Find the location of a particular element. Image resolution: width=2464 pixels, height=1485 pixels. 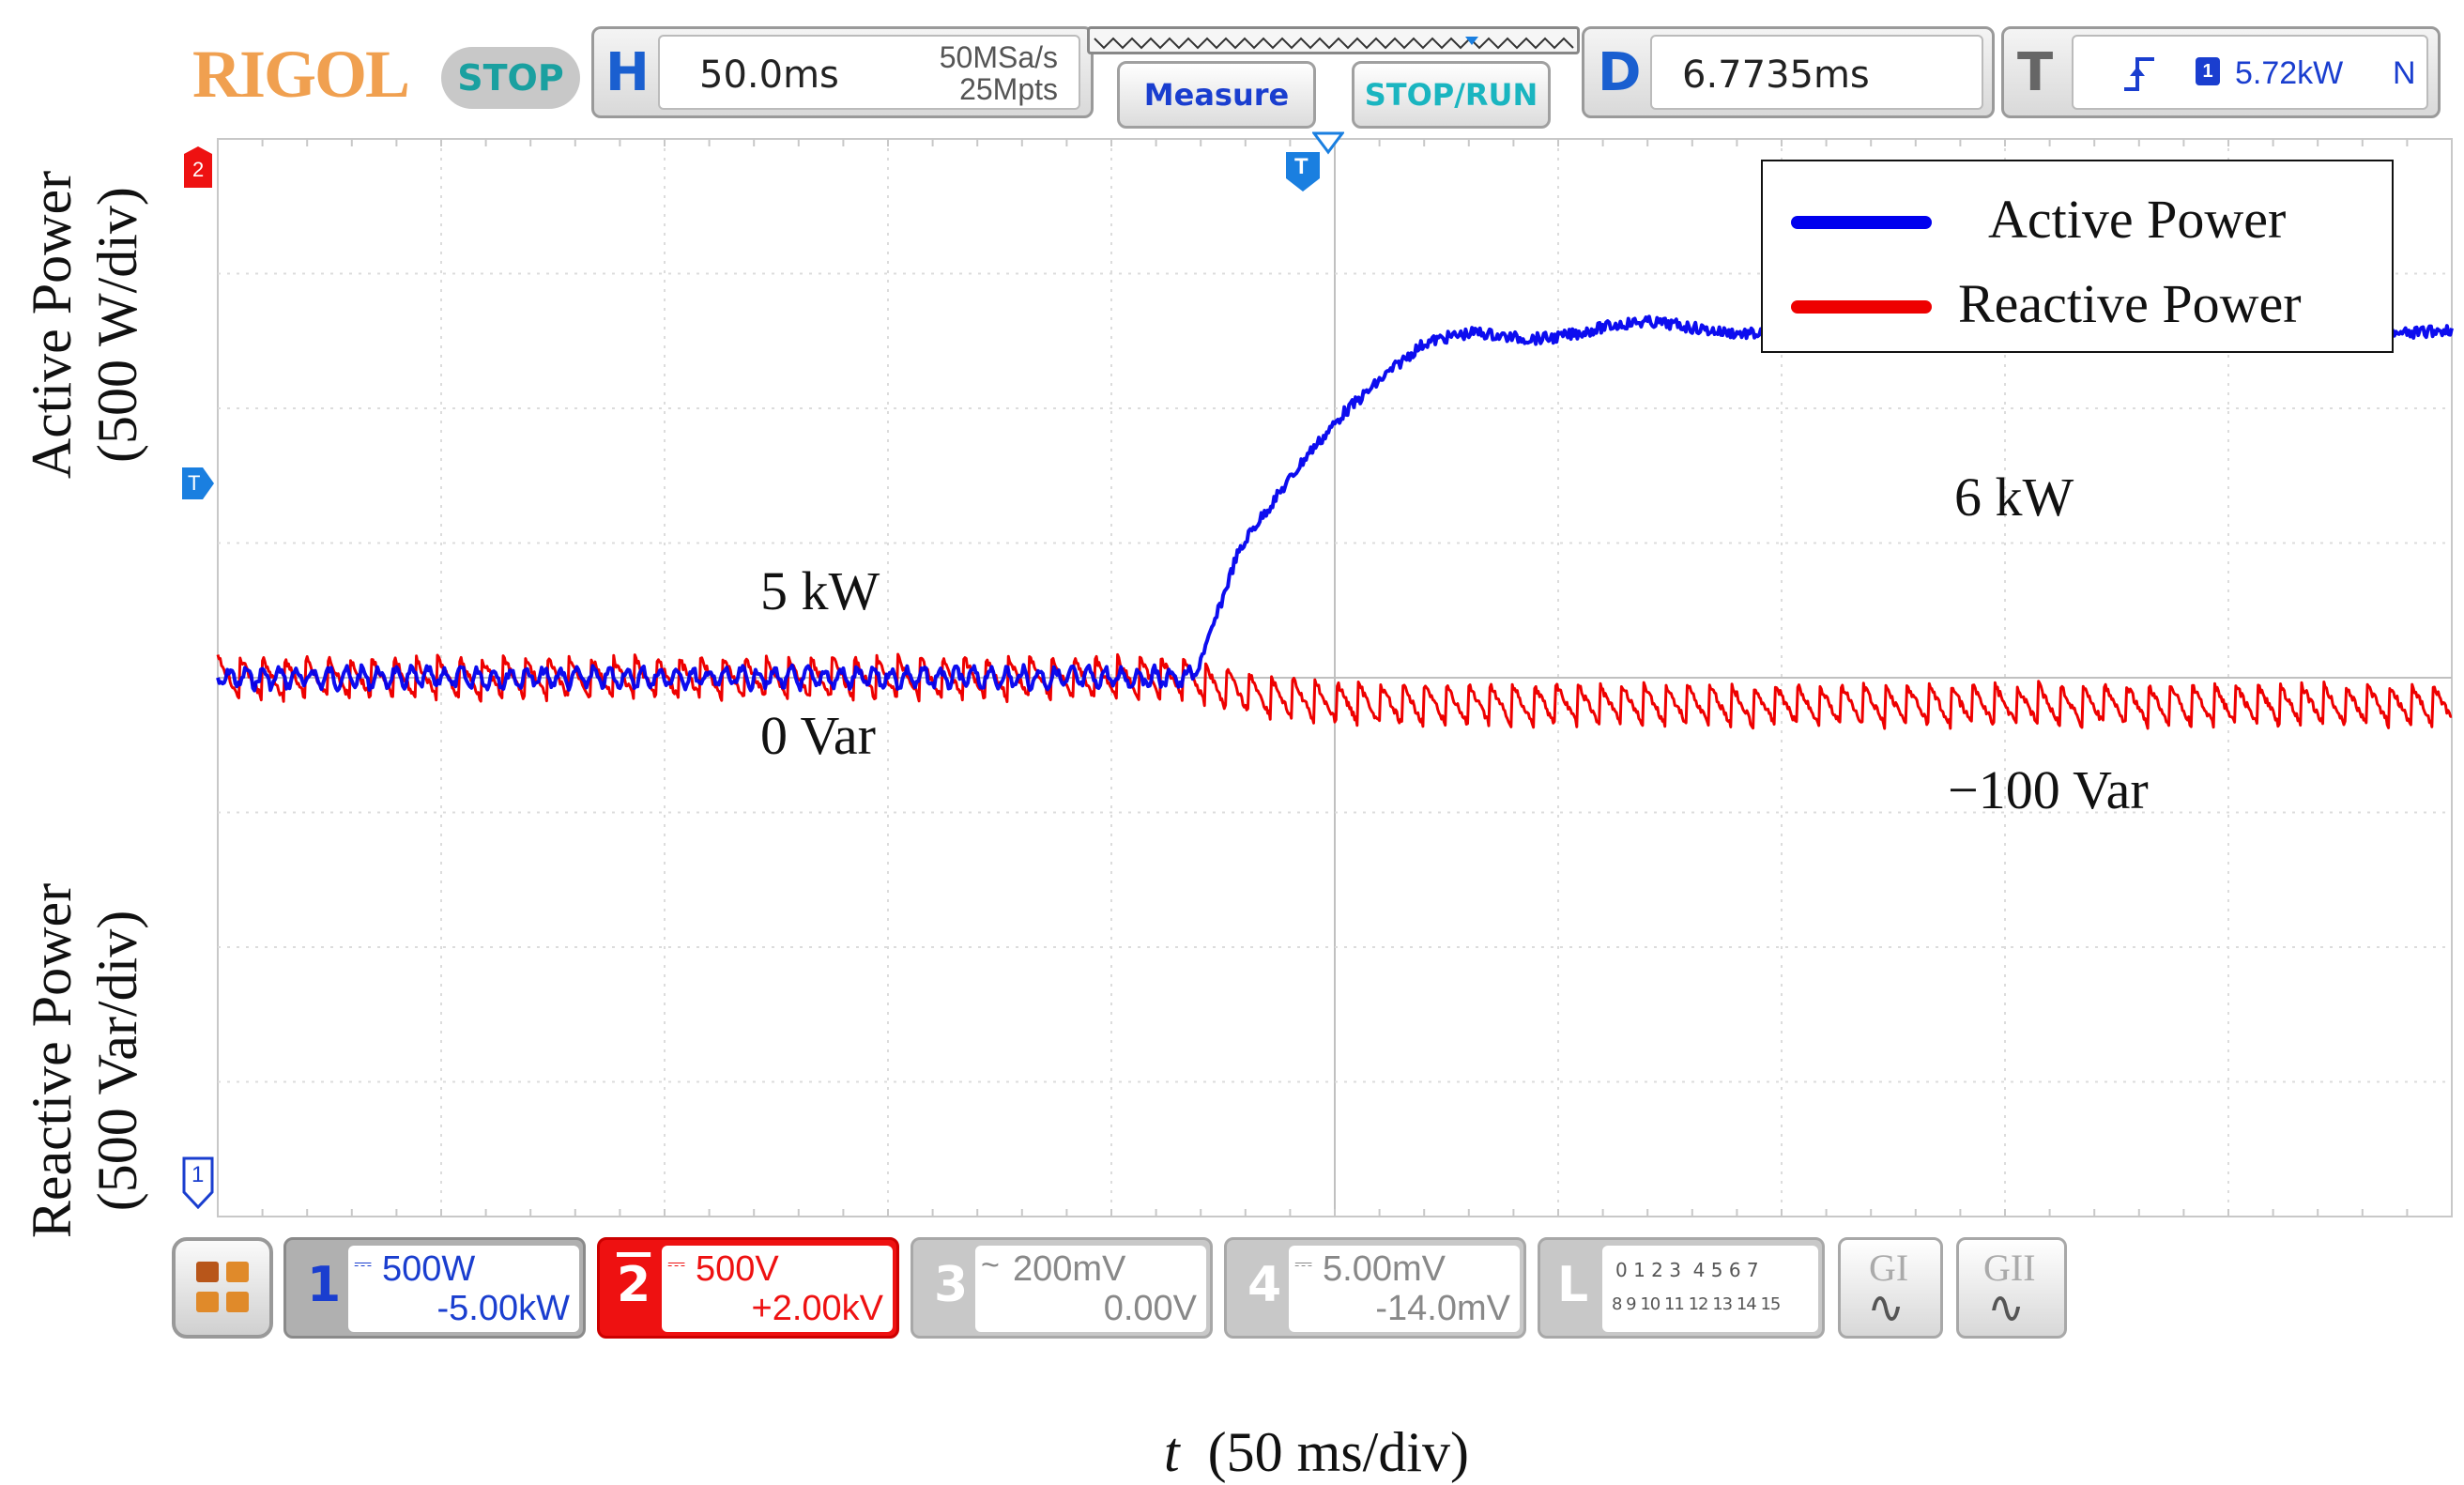

channel-1-scale: 500W is located at coordinates (429, 1269).